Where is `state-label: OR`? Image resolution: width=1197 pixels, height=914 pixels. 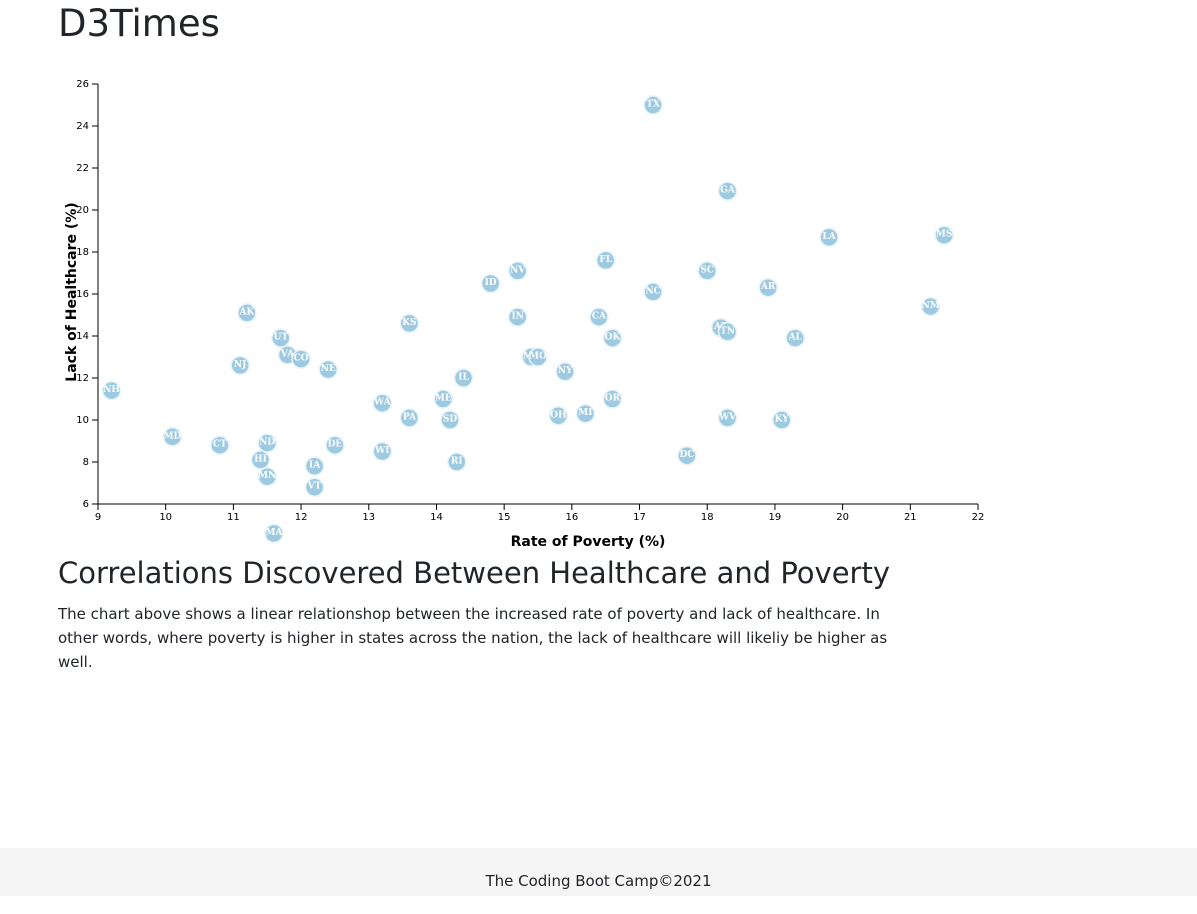 state-label: OR is located at coordinates (613, 399).